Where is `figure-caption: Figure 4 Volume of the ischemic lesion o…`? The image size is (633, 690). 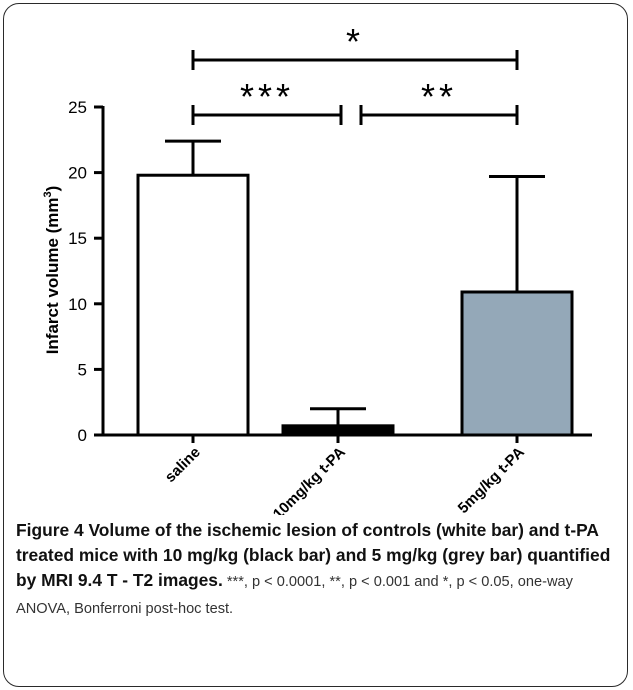 figure-caption: Figure 4 Volume of the ischemic lesion o… is located at coordinates (316, 570).